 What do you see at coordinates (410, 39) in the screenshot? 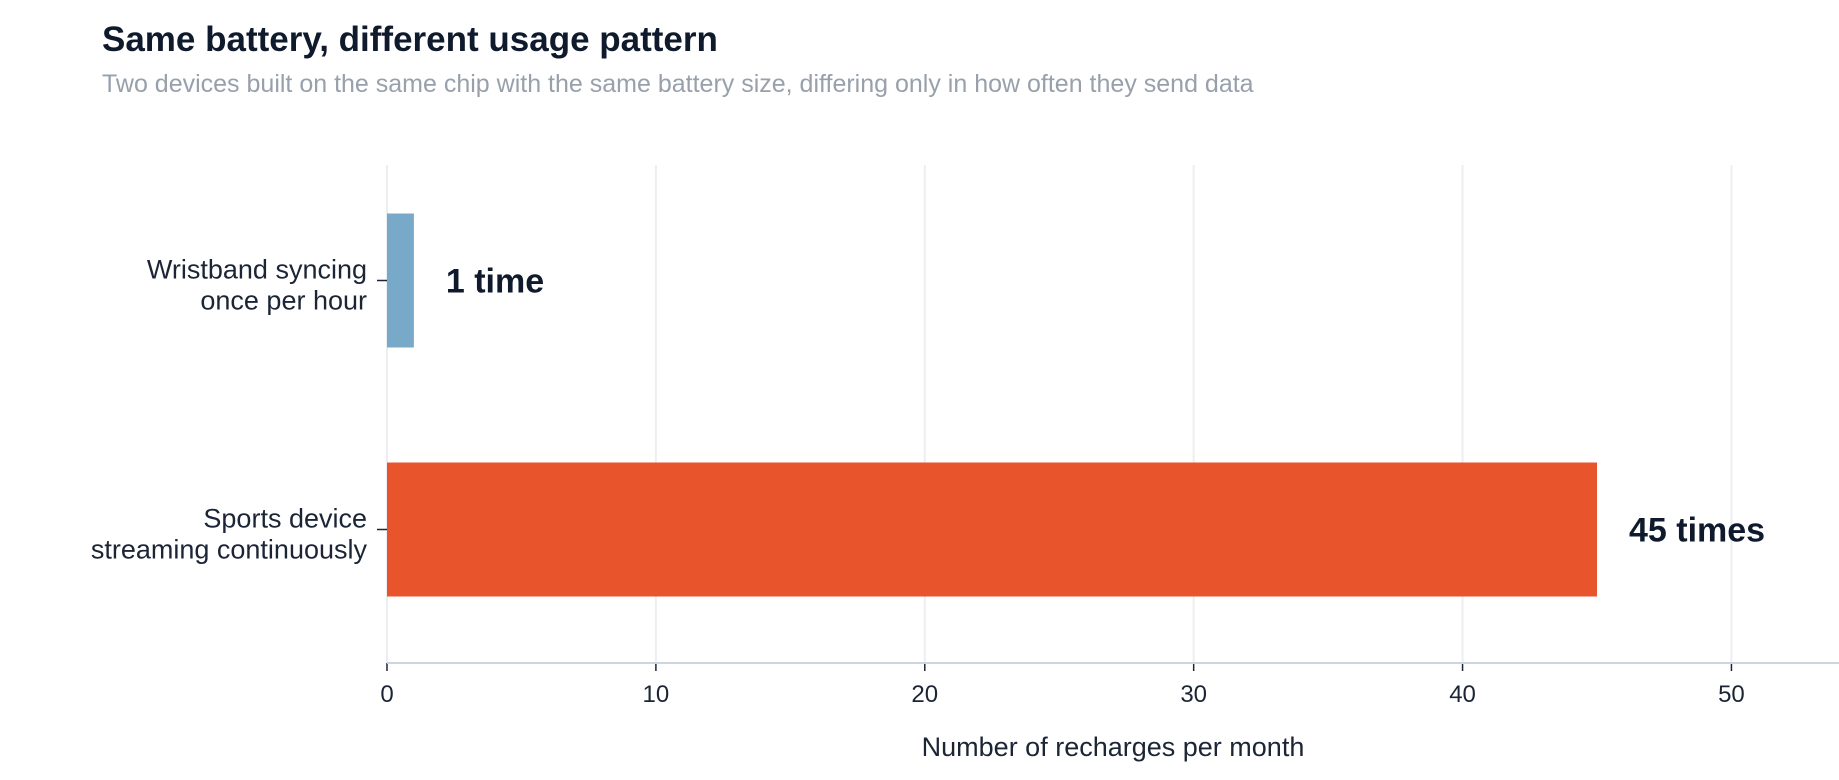
I see `chart-title: Same battery, different usage pattern` at bounding box center [410, 39].